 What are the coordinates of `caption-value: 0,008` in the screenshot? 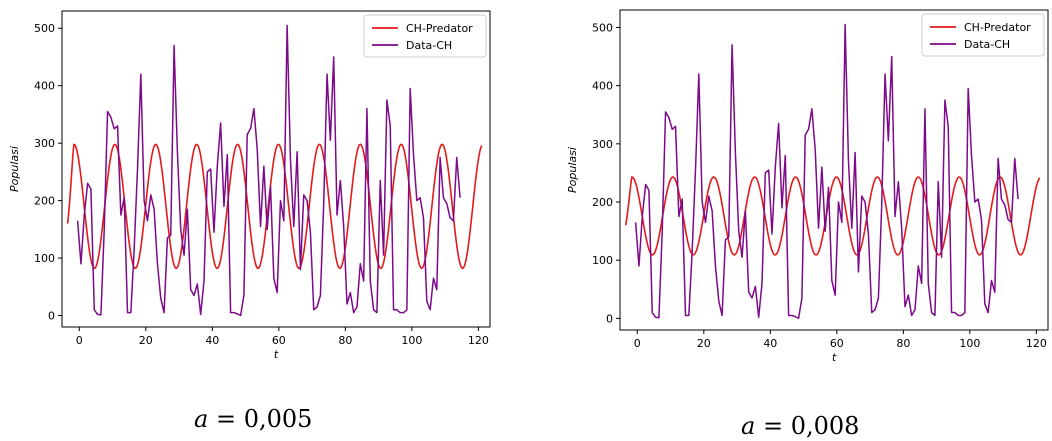 It's located at (825, 426).